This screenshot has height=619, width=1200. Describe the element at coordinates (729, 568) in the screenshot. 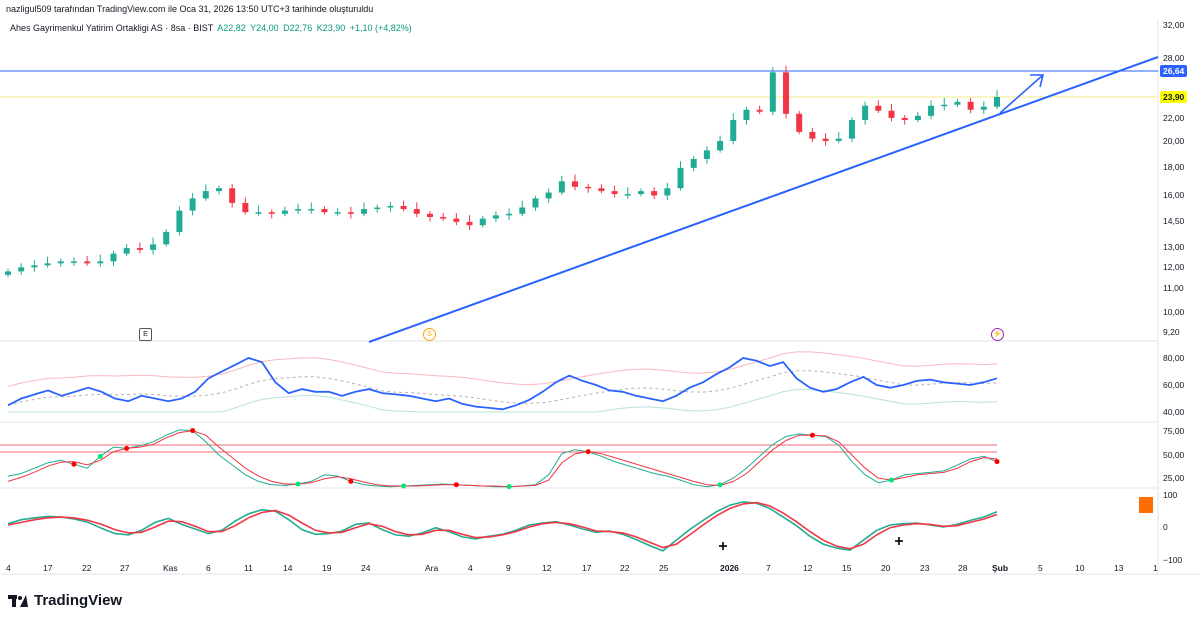

I see `time-label: 2026` at that location.